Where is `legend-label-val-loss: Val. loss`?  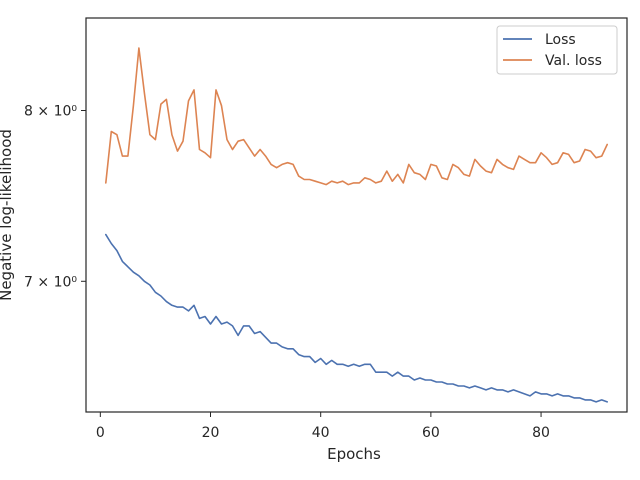 legend-label-val-loss: Val. loss is located at coordinates (573, 61).